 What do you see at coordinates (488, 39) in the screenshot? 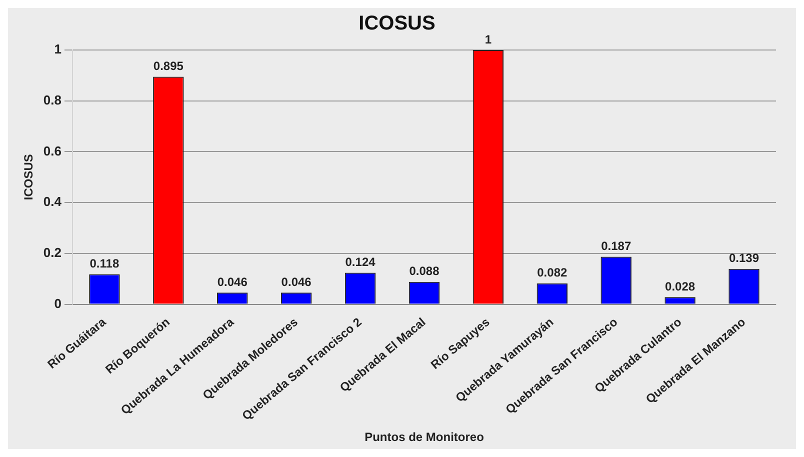
I see `data-label: 1` at bounding box center [488, 39].